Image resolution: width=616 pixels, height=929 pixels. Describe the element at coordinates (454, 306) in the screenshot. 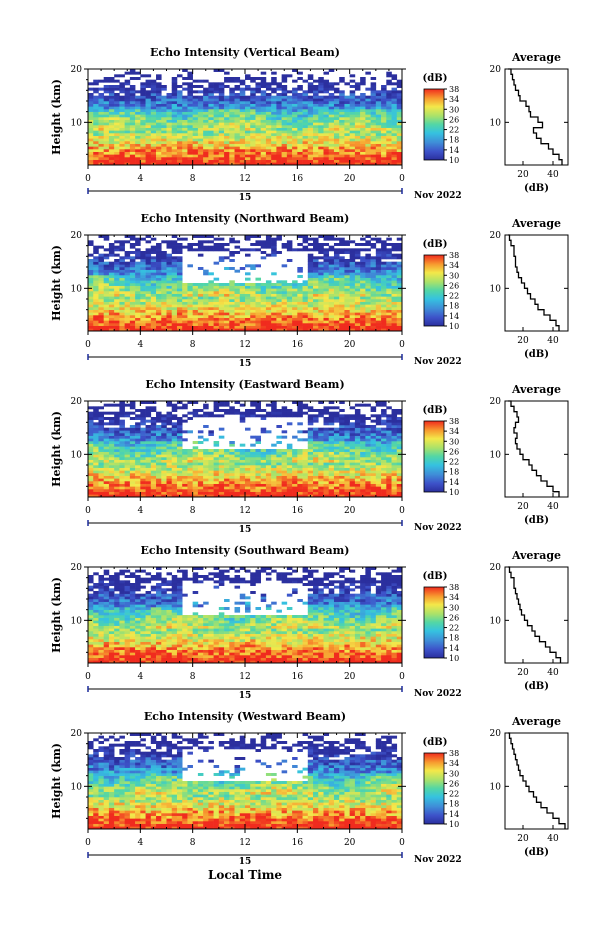

I see `colorbar-tick-label: 18` at that location.